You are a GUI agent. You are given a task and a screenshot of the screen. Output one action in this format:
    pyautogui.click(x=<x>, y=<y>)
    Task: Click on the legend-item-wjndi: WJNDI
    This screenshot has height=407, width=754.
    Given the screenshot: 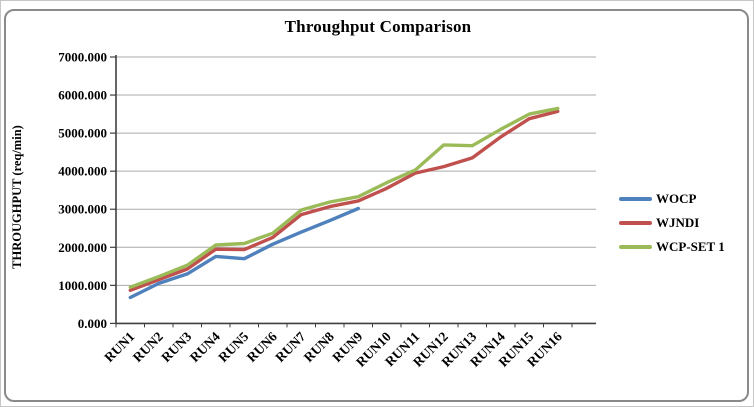 What is the action you would take?
    pyautogui.click(x=672, y=222)
    